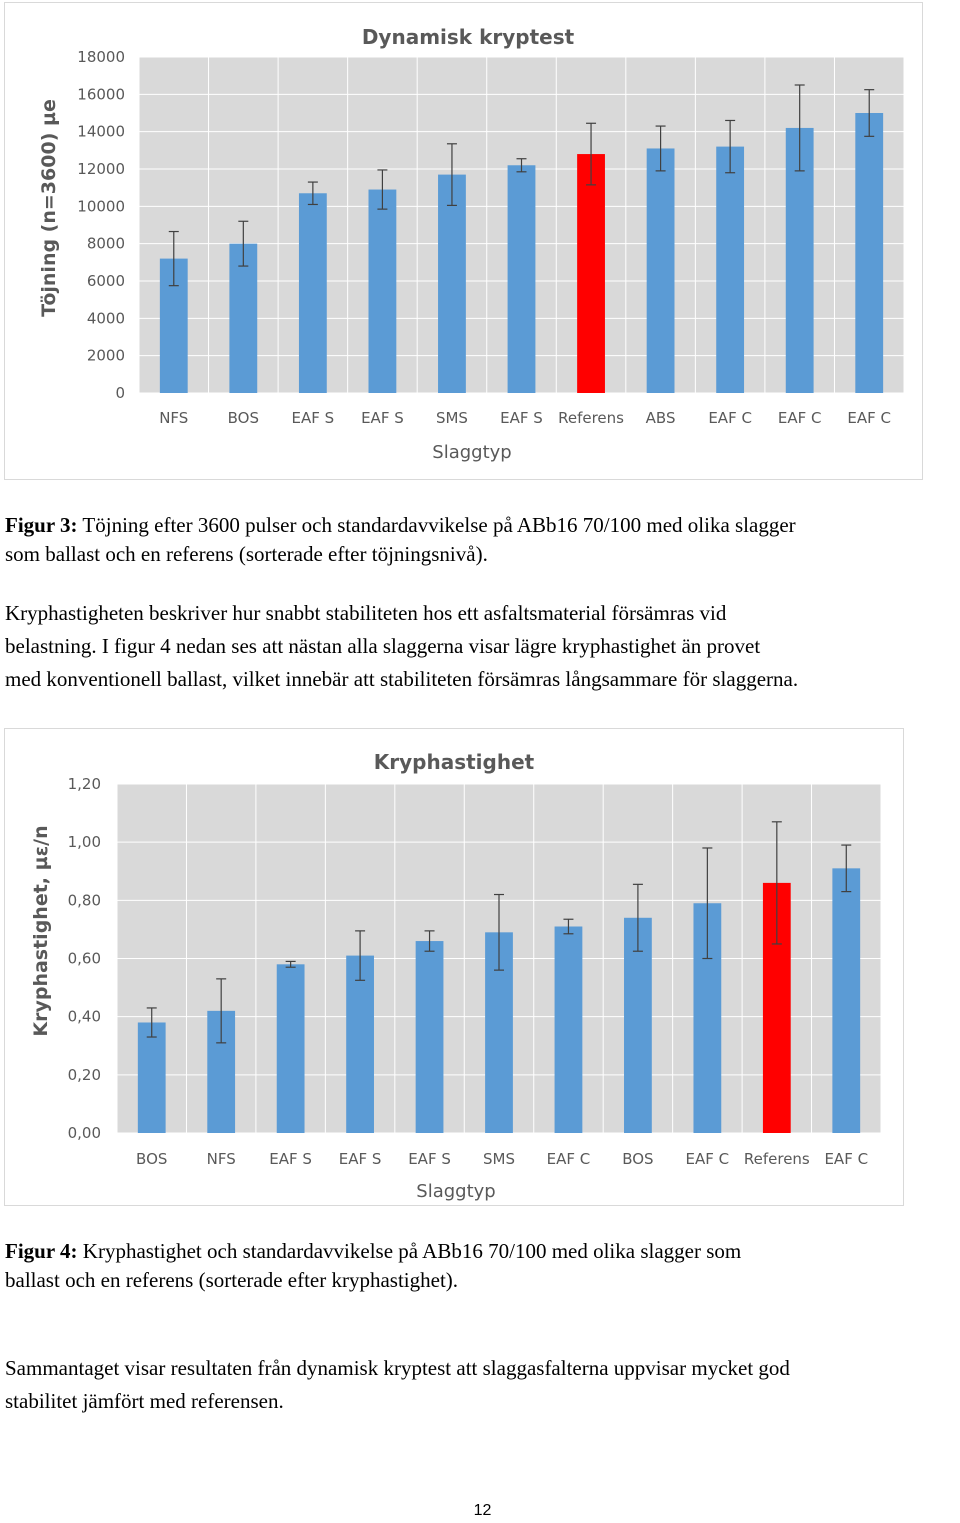  I want to click on c1-y-tick-label: 2000, so click(106, 356).